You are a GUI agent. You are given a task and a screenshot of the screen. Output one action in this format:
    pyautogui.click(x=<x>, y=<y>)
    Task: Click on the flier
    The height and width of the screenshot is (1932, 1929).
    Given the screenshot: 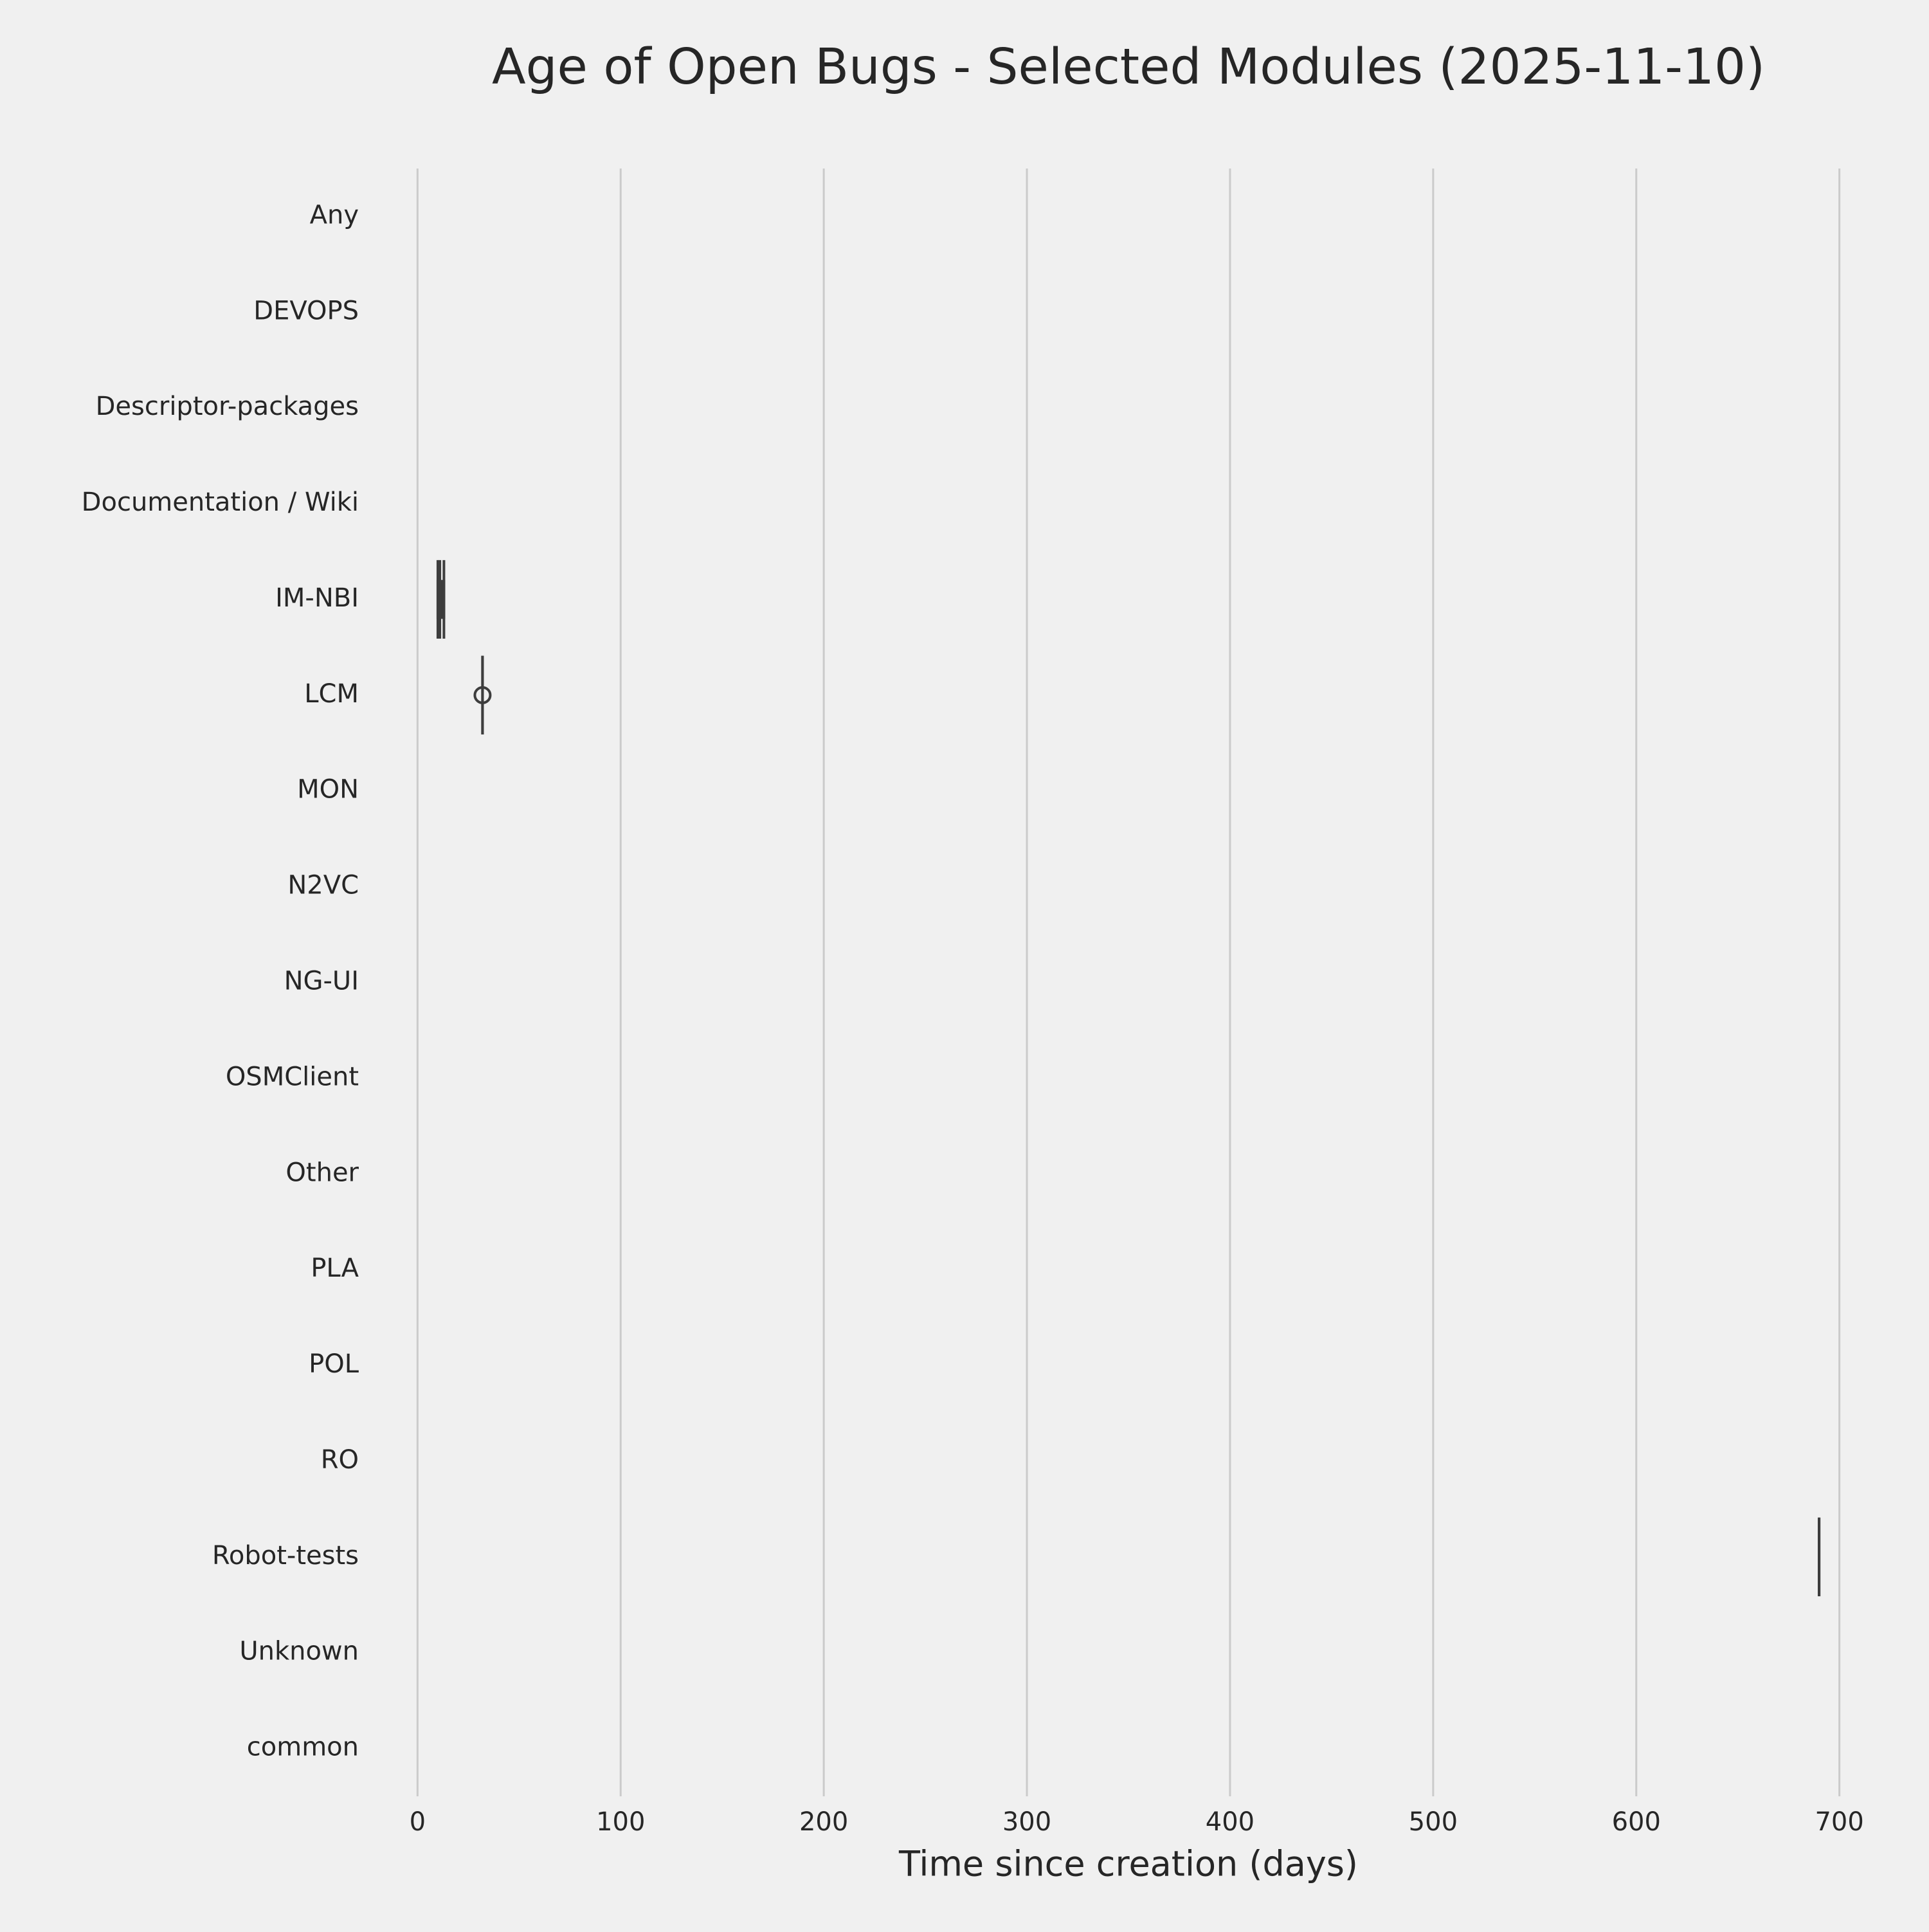 What is the action you would take?
    pyautogui.click(x=483, y=695)
    